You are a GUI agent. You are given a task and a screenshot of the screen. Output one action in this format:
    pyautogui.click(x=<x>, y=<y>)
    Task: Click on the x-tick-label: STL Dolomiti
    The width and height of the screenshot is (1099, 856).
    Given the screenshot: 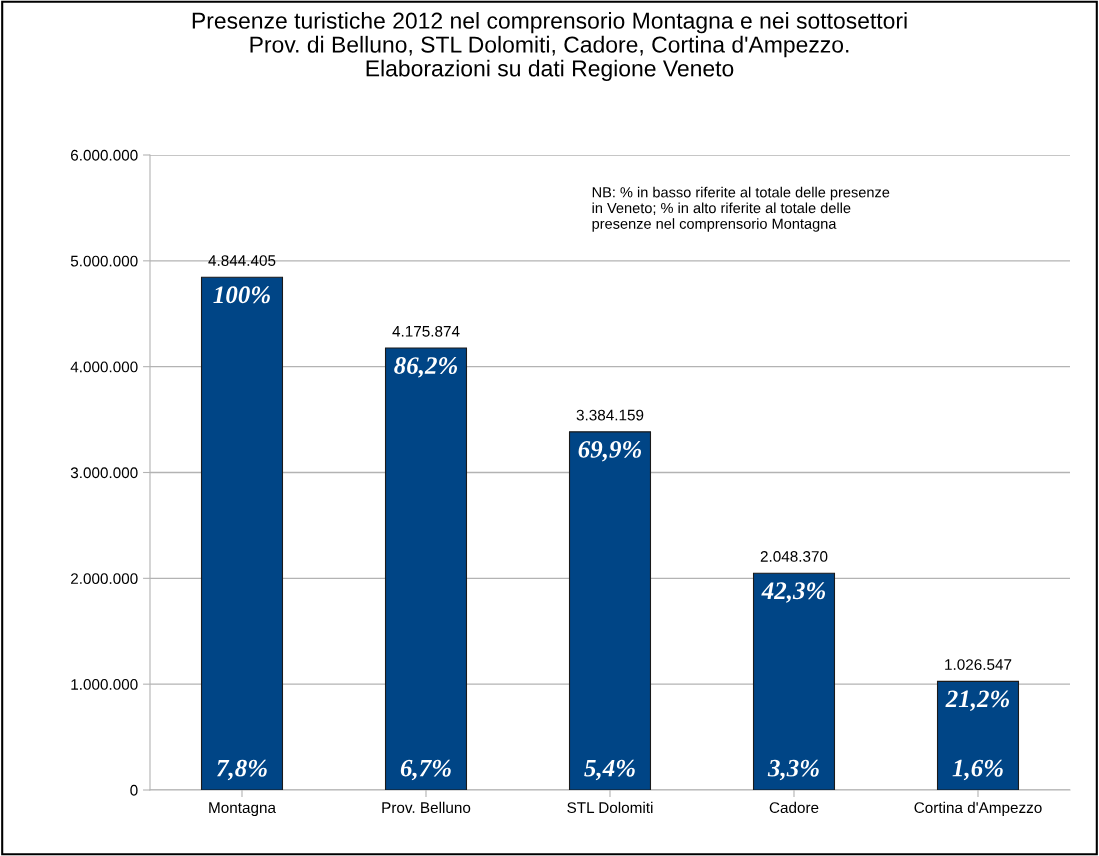 What is the action you would take?
    pyautogui.click(x=610, y=807)
    